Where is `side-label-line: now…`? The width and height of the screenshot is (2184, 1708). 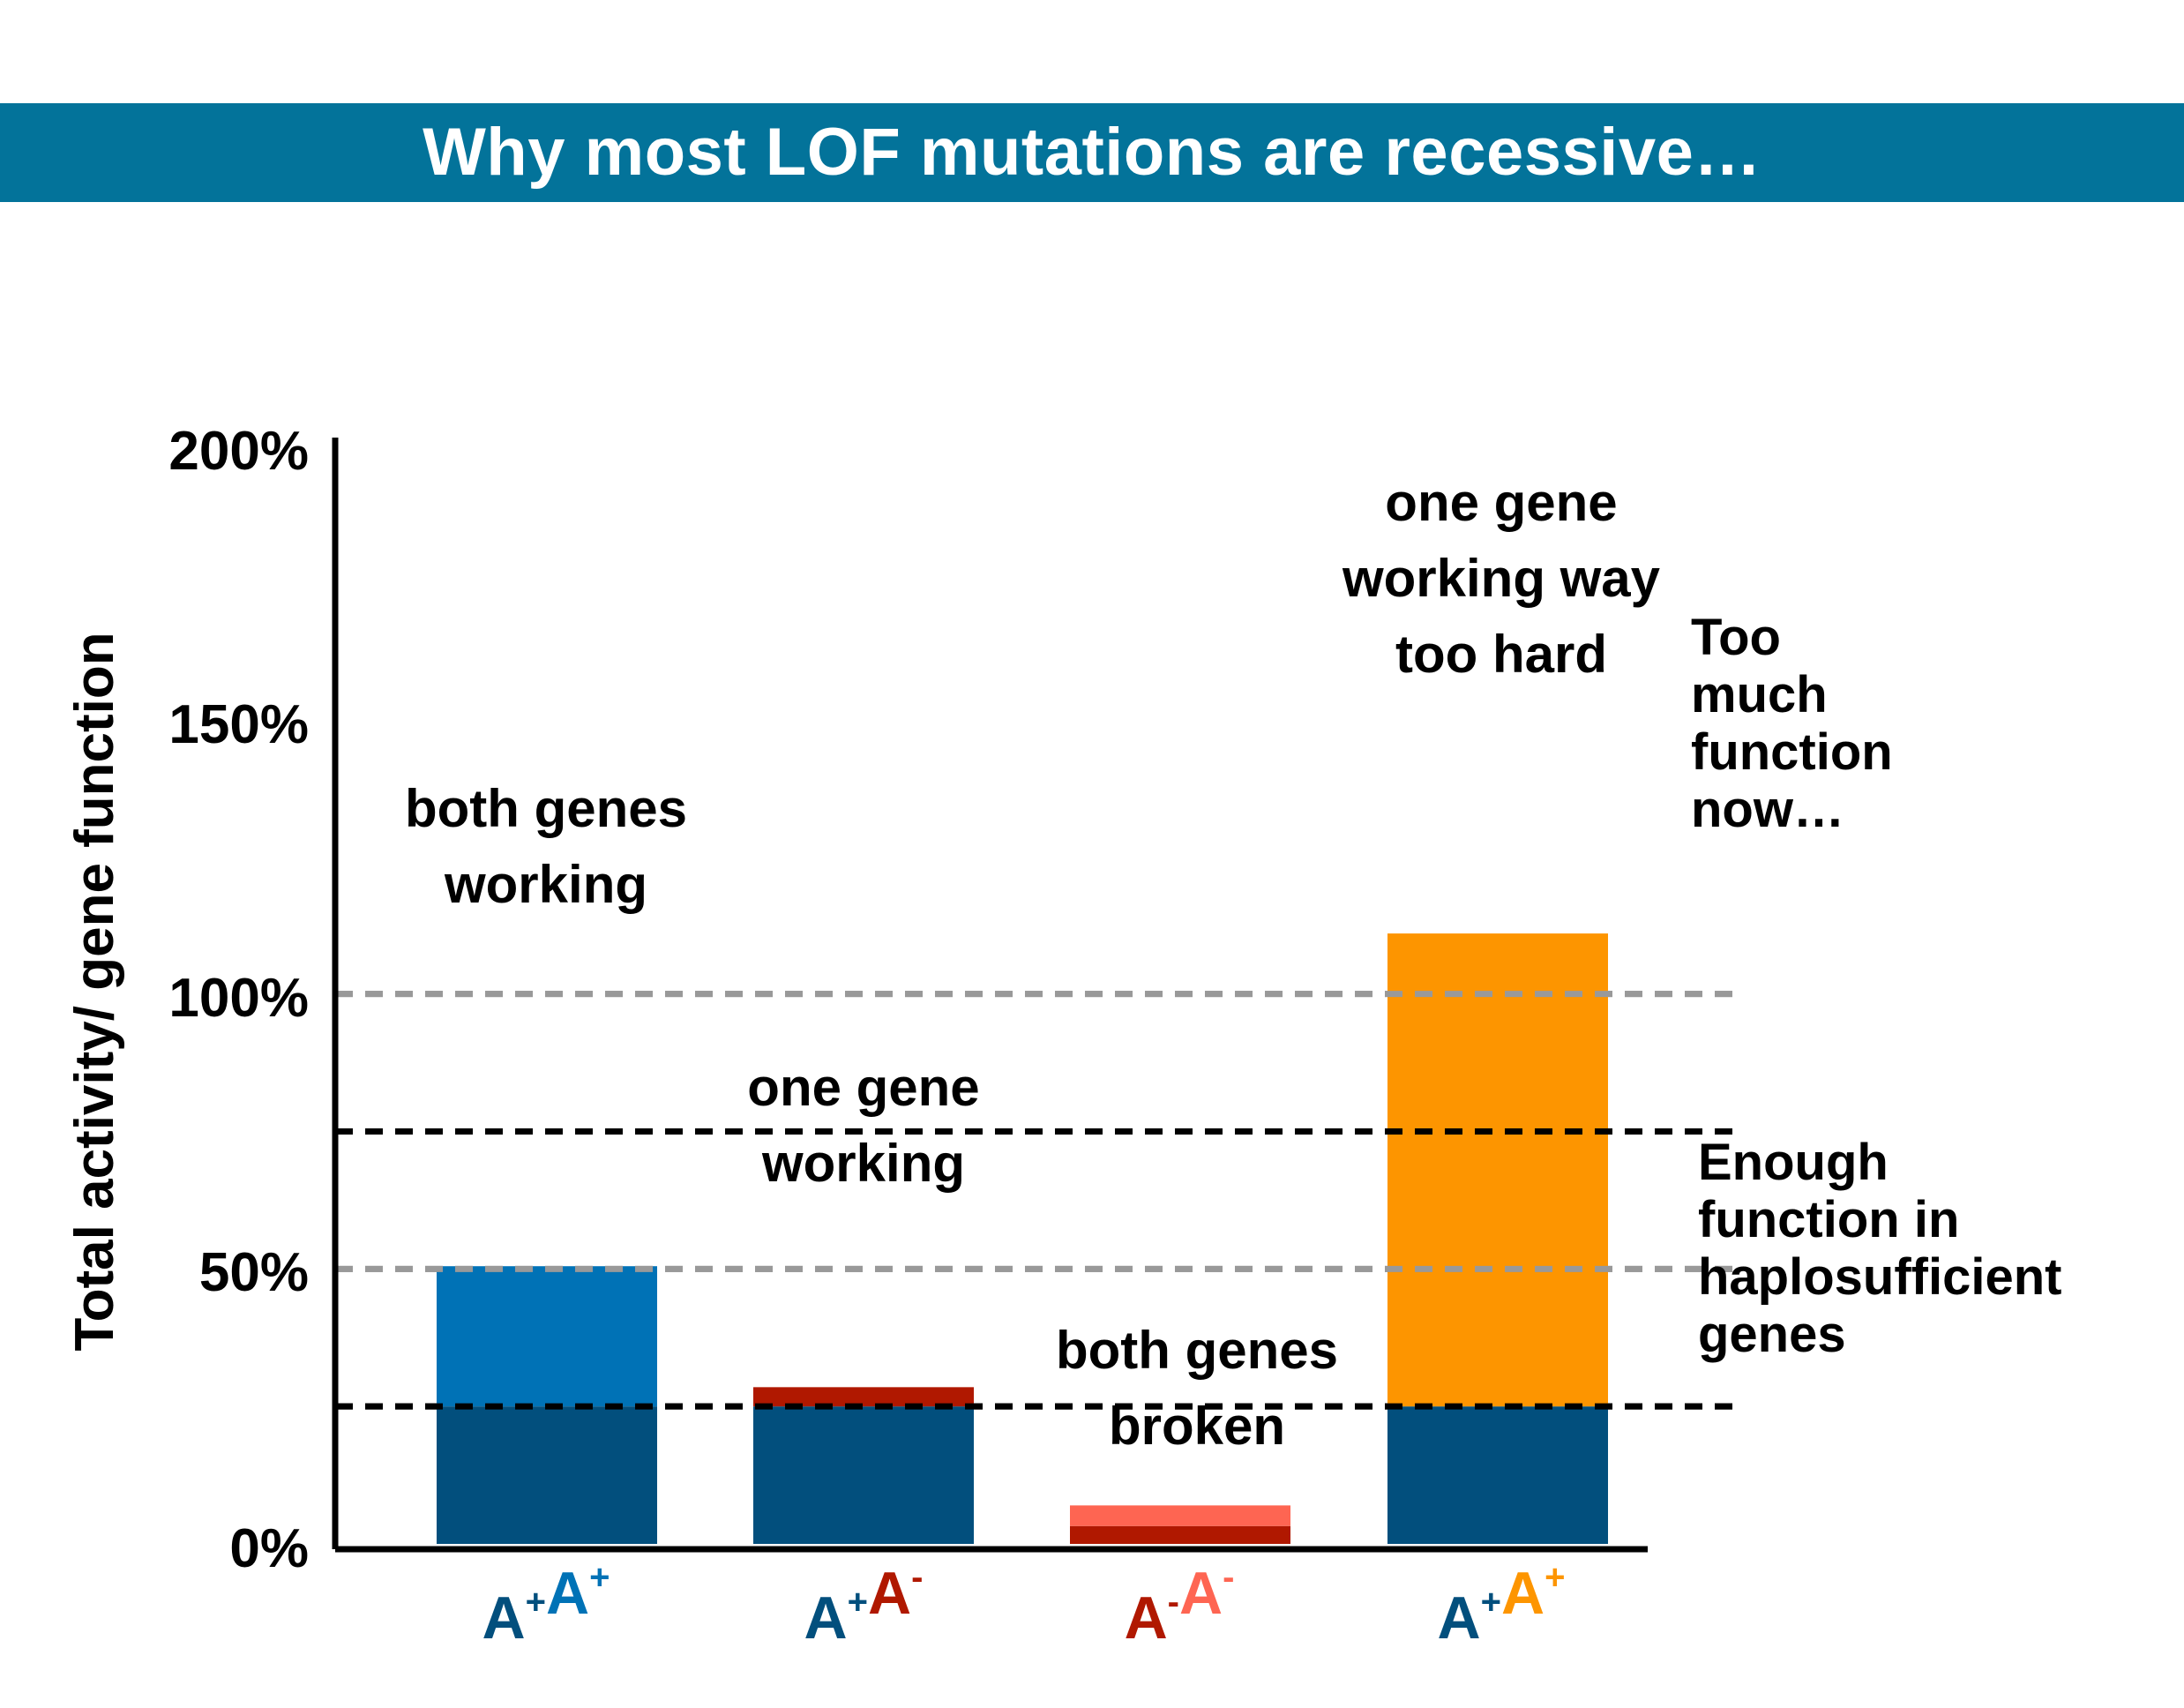 side-label-line: now… is located at coordinates (1767, 809).